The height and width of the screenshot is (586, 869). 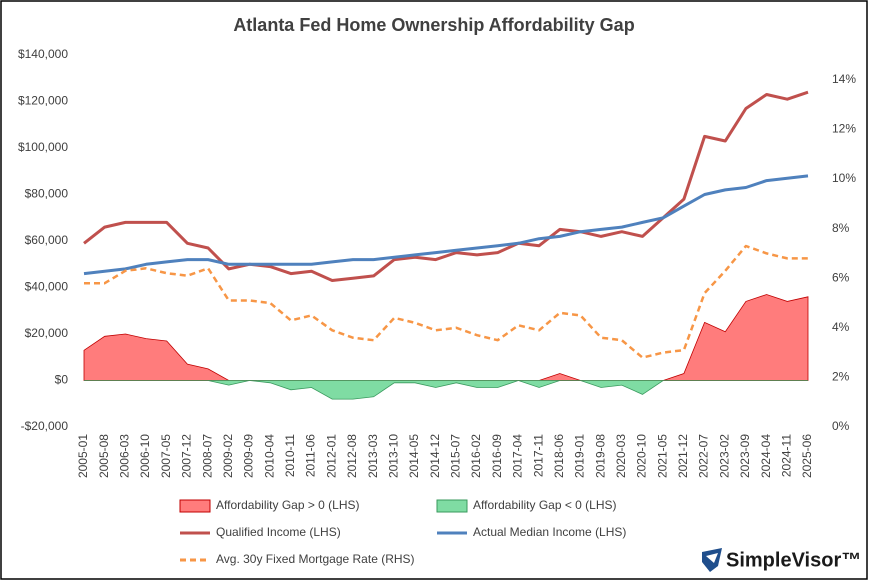 I want to click on x-tick-label: 2024-11, so click(x=786, y=455).